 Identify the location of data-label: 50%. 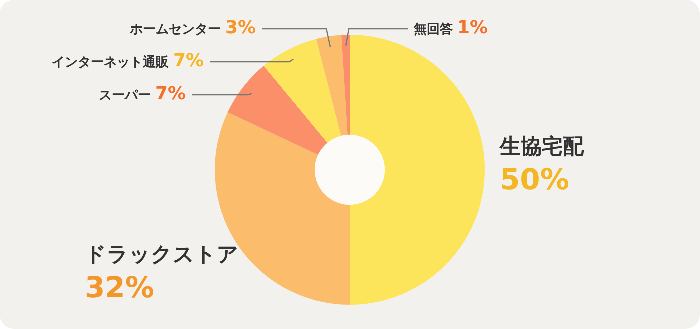
(535, 179).